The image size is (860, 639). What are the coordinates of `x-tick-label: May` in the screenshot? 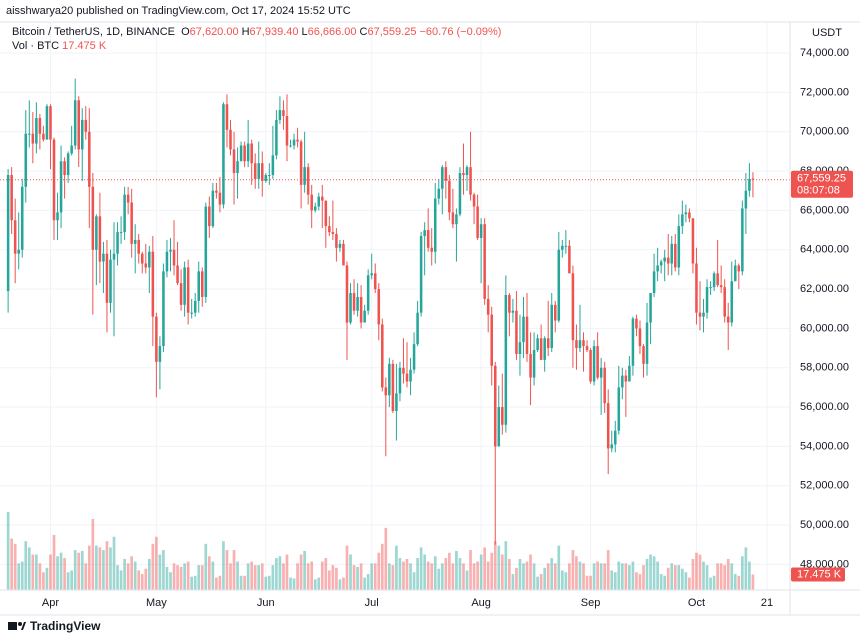 It's located at (156, 603).